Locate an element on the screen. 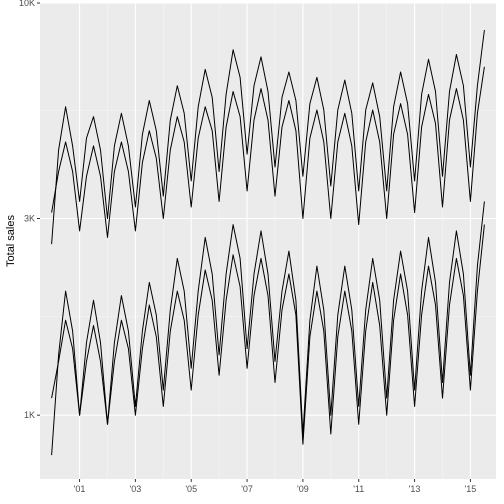  y-axis: 1K 3K 10K is located at coordinates (29, 210).